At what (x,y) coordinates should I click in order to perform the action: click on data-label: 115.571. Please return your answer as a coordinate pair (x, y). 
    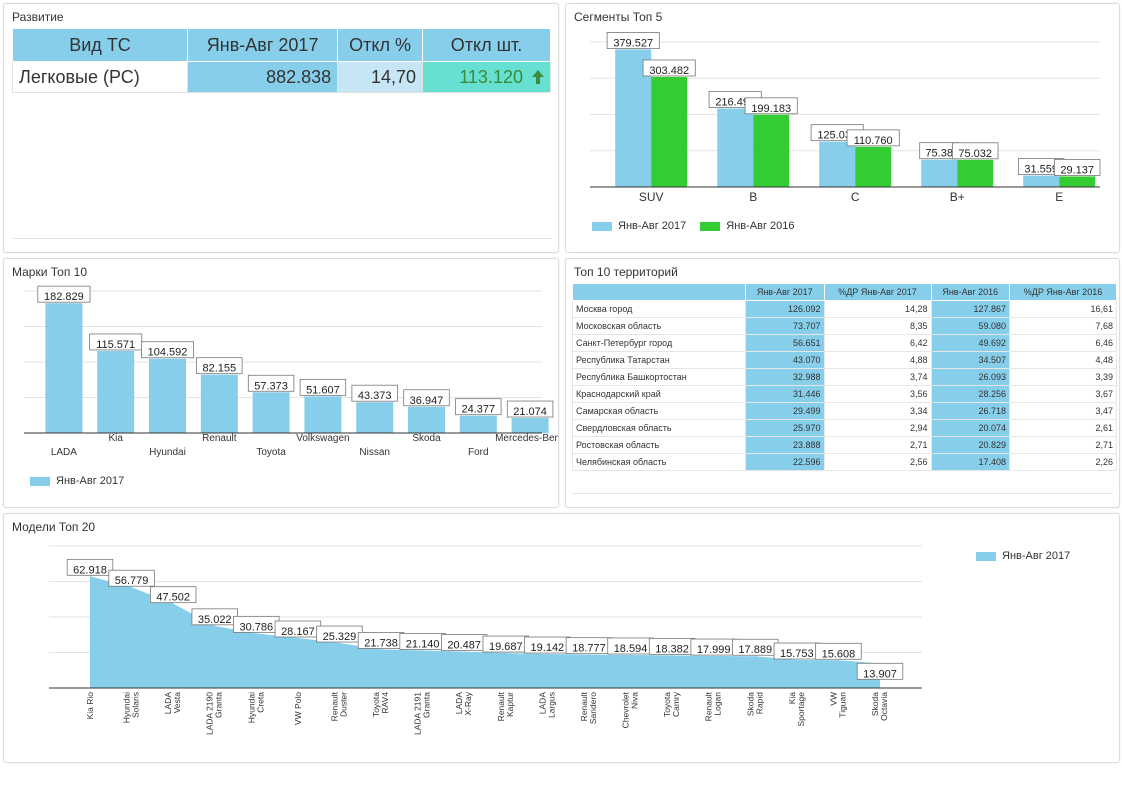
    Looking at the image, I should click on (115, 345).